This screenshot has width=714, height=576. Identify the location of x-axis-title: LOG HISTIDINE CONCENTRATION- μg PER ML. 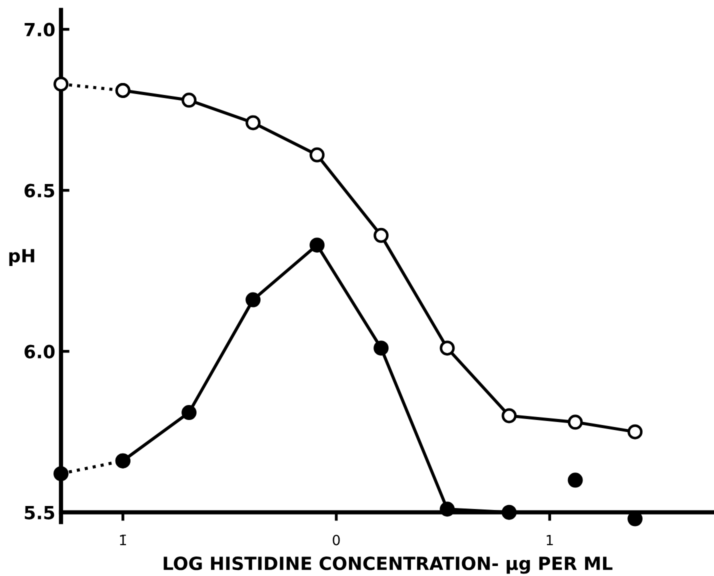
(388, 565).